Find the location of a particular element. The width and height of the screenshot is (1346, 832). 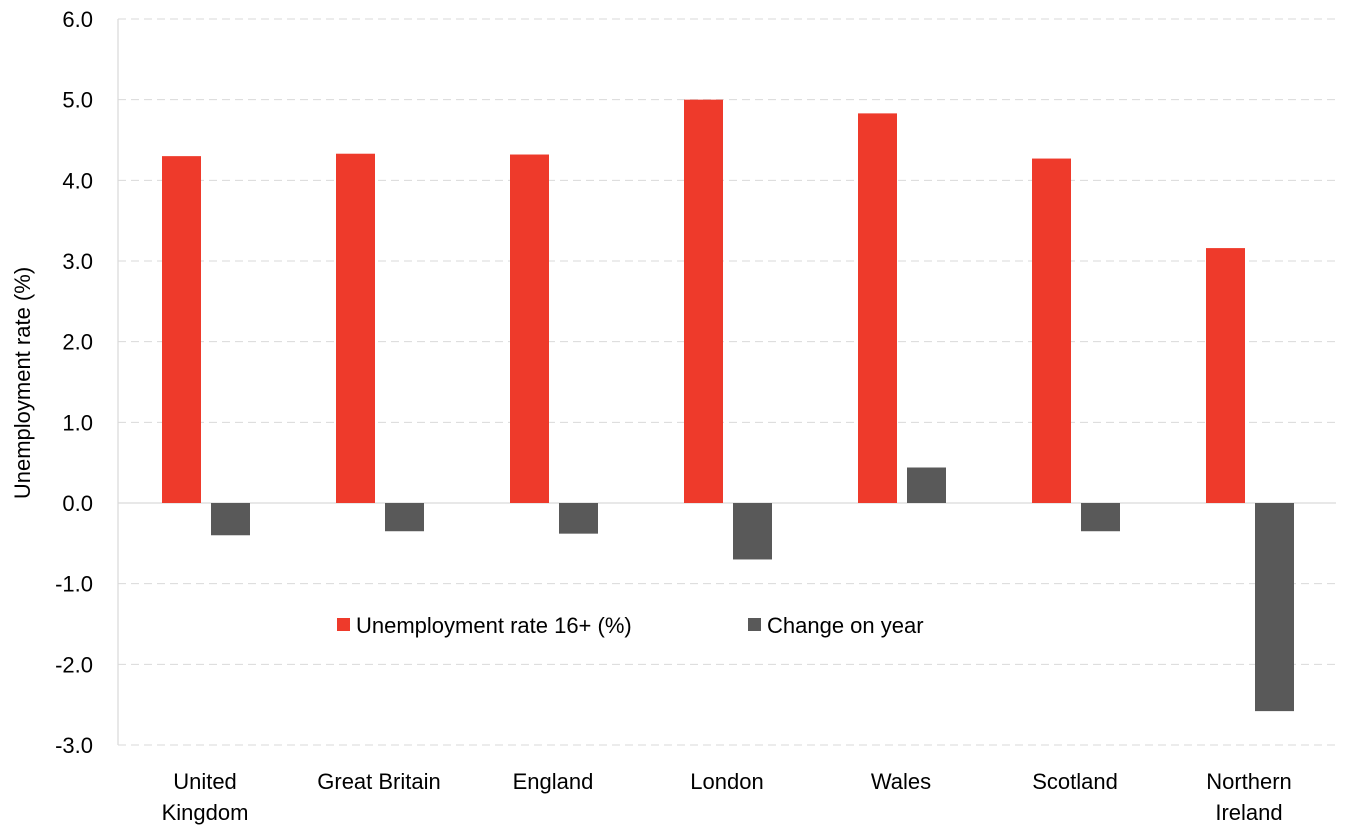

x-tick-label: England is located at coordinates (553, 781).